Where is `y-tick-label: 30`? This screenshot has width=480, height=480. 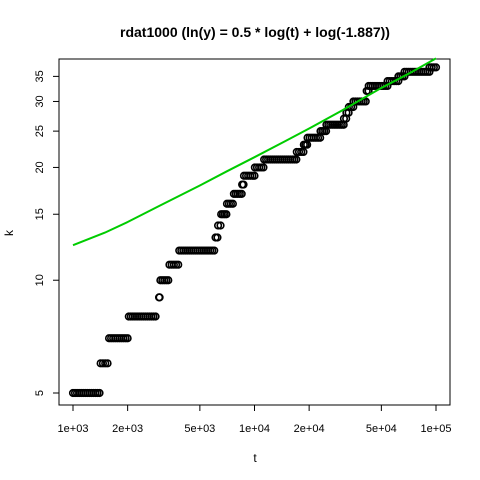 y-tick-label: 30 is located at coordinates (40, 101).